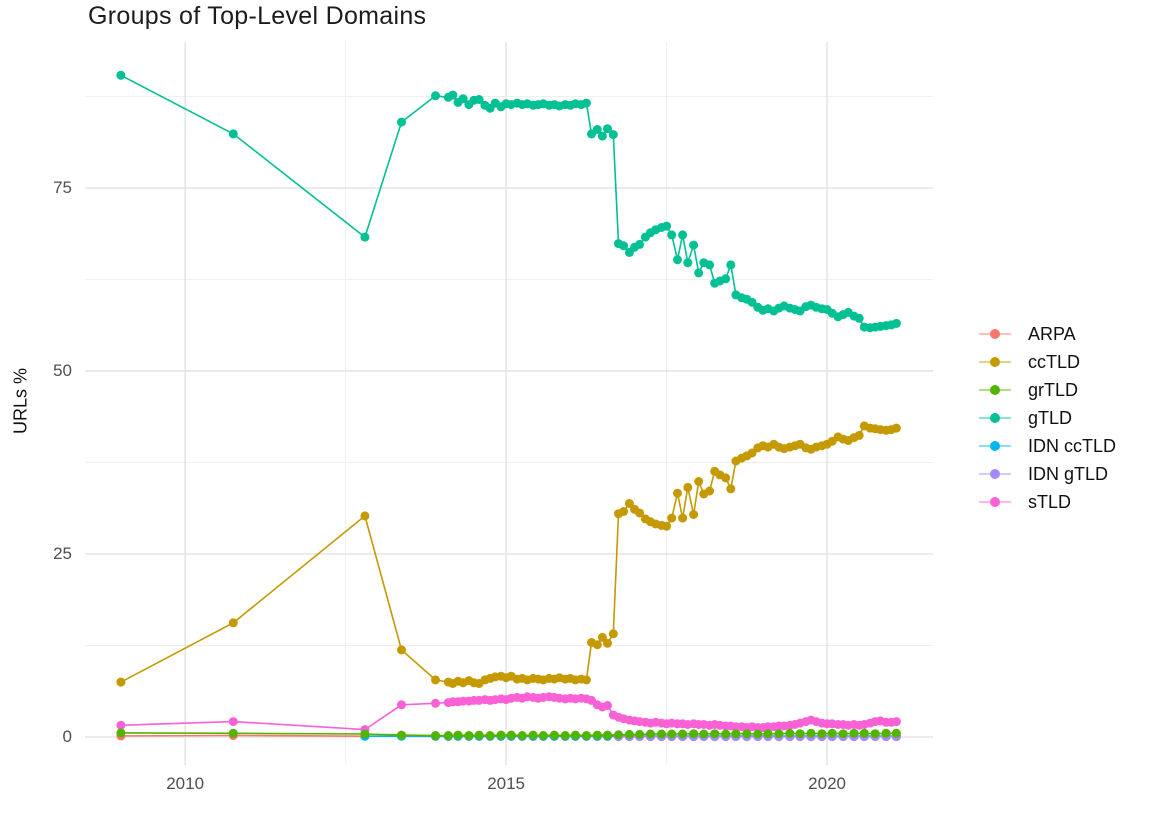 This screenshot has width=1164, height=827. What do you see at coordinates (67, 736) in the screenshot?
I see `y-tick-label: 0` at bounding box center [67, 736].